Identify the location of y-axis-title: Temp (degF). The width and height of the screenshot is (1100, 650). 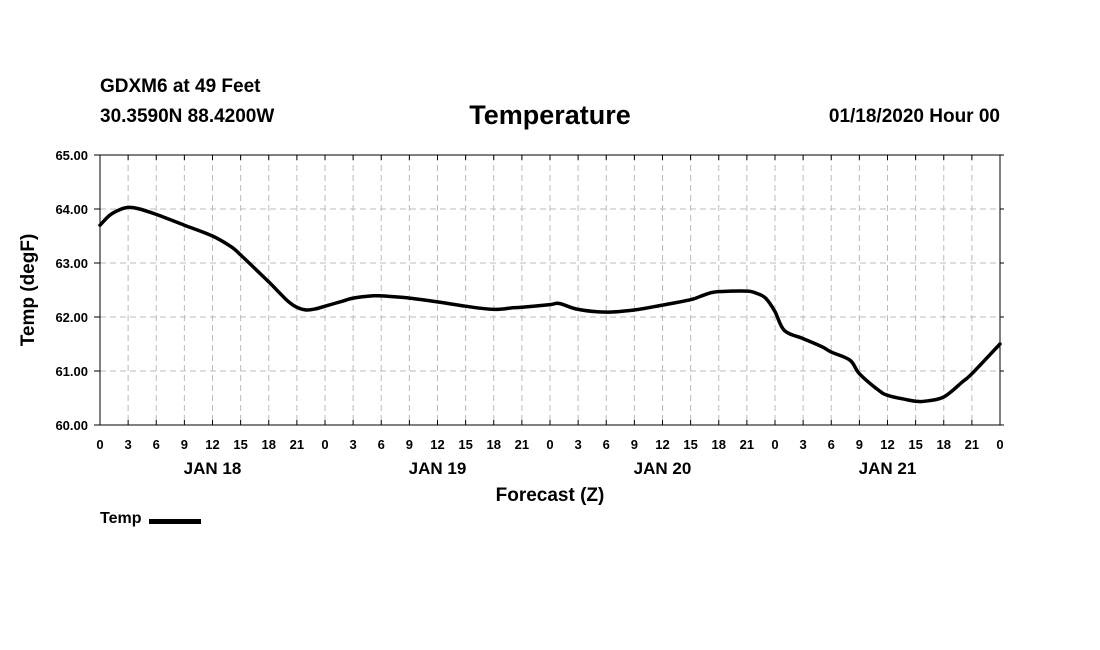
(28, 290).